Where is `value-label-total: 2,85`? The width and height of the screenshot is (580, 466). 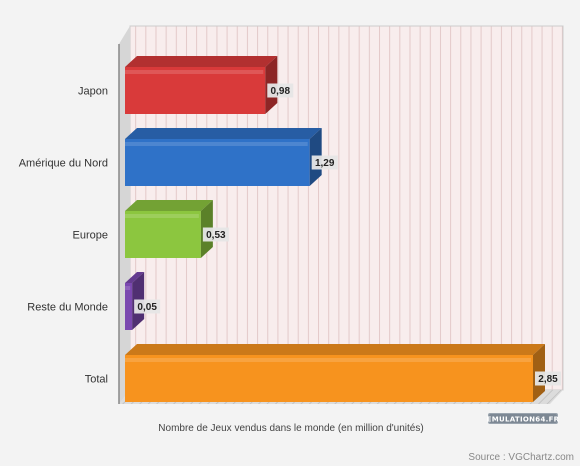 value-label-total: 2,85 is located at coordinates (548, 378).